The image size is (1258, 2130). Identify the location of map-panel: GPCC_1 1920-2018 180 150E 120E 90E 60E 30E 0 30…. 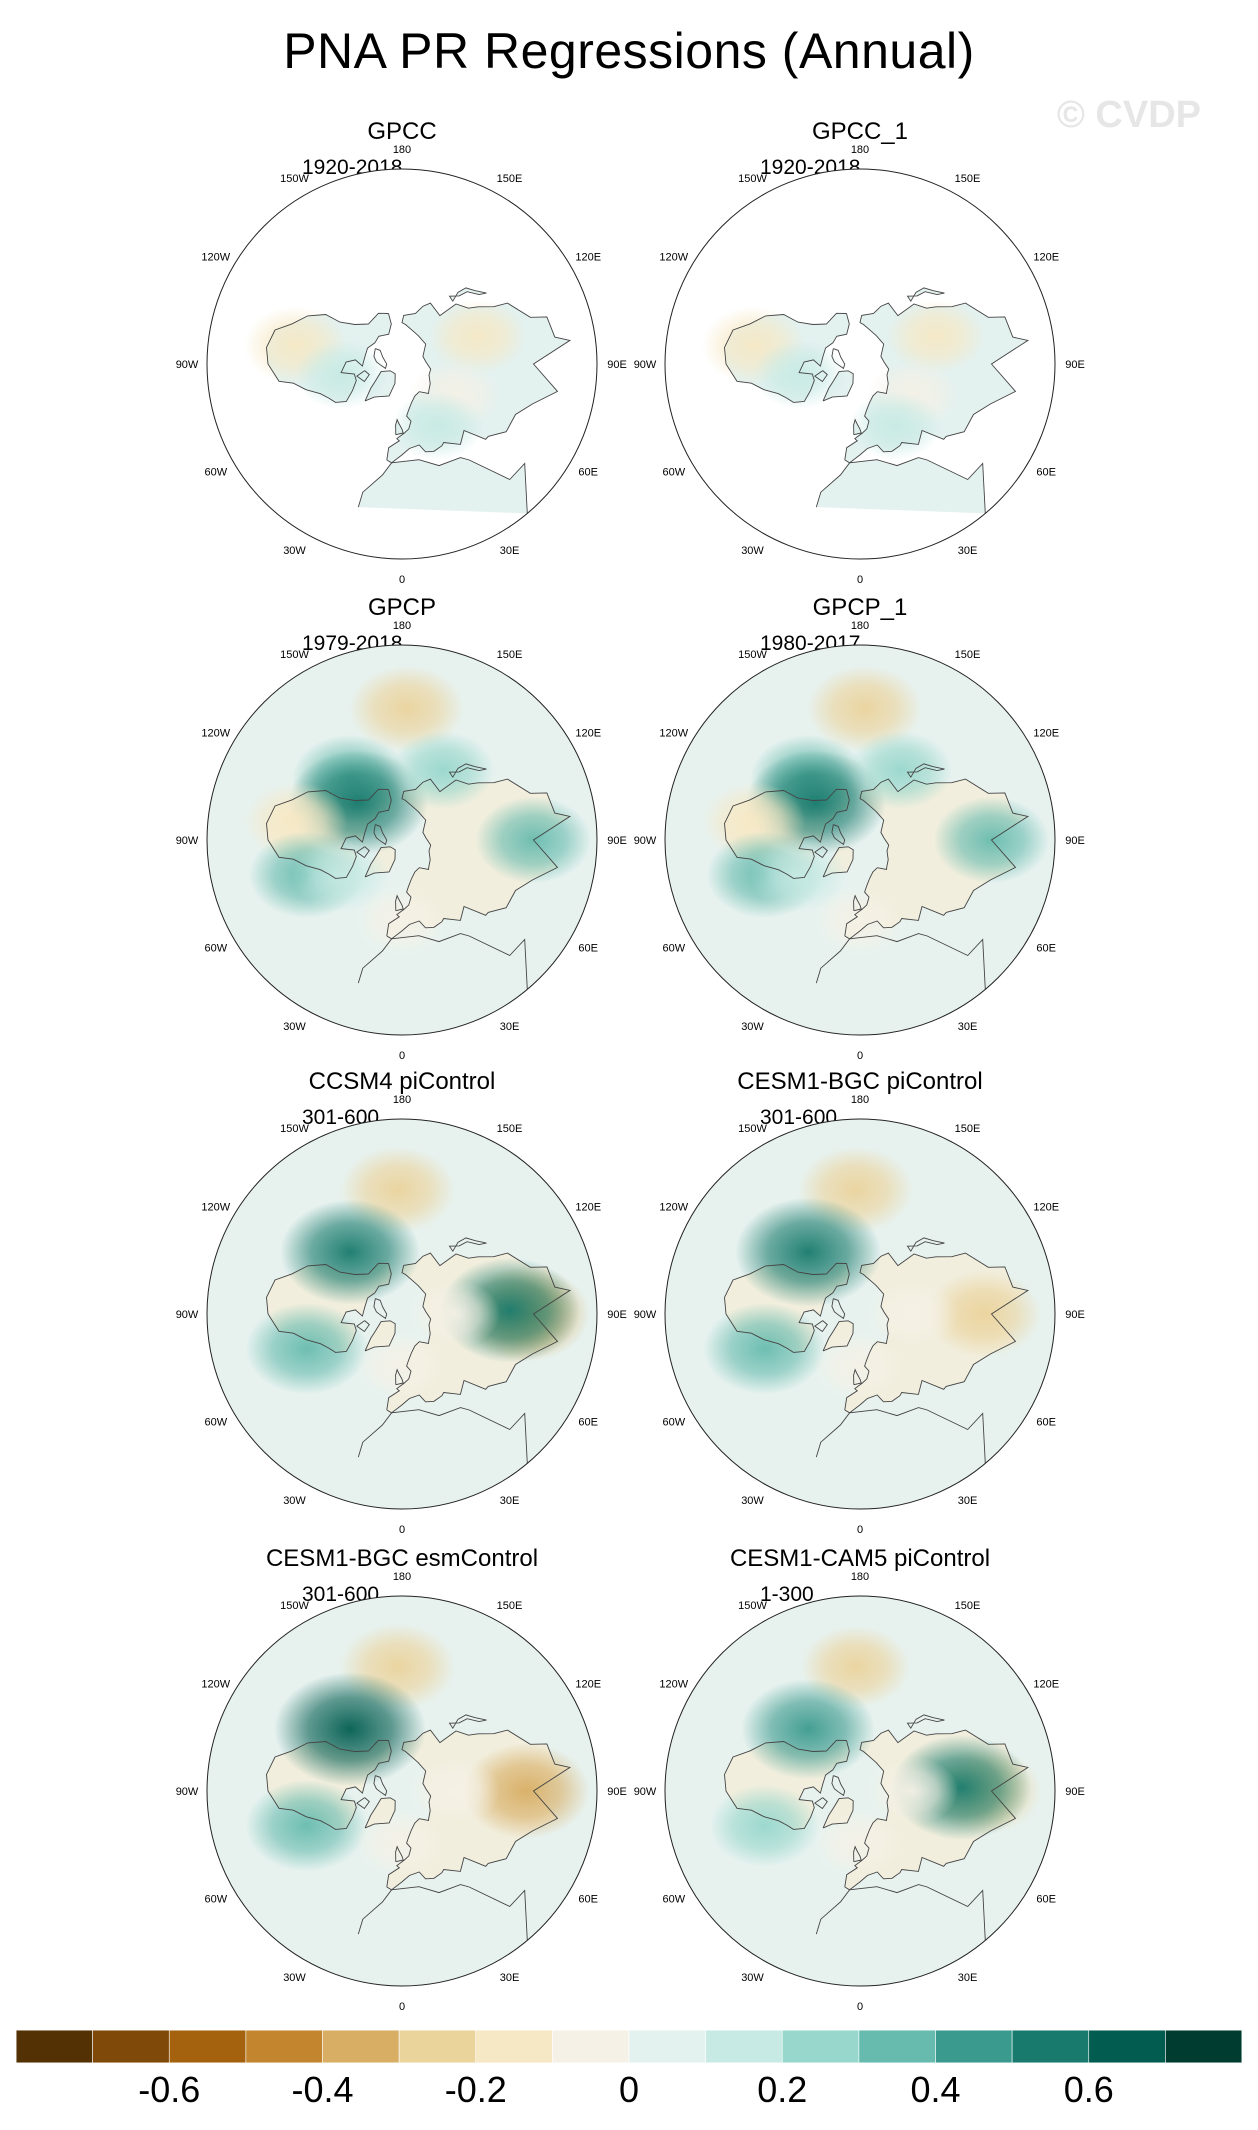
(860, 353).